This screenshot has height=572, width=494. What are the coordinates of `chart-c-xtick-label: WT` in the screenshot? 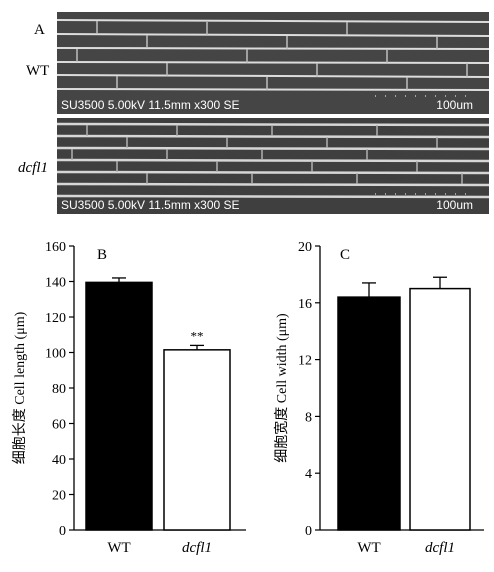 It's located at (368, 548).